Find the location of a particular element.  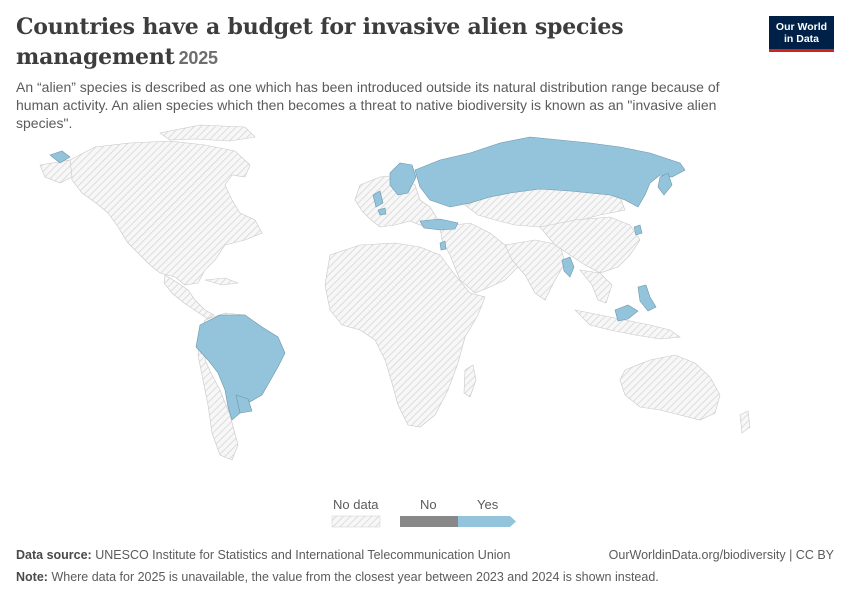

source-url: OurWorldinData.org/biodiversity | CC BY is located at coordinates (721, 555).